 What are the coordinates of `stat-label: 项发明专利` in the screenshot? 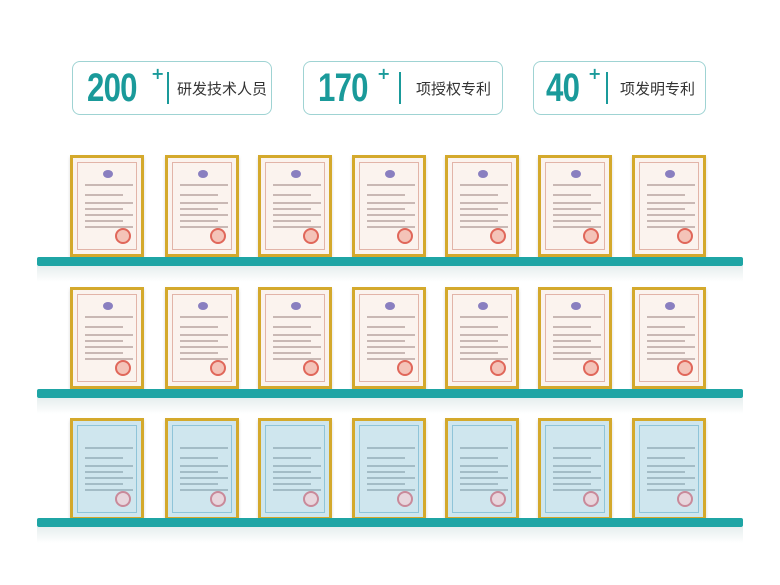 It's located at (658, 89).